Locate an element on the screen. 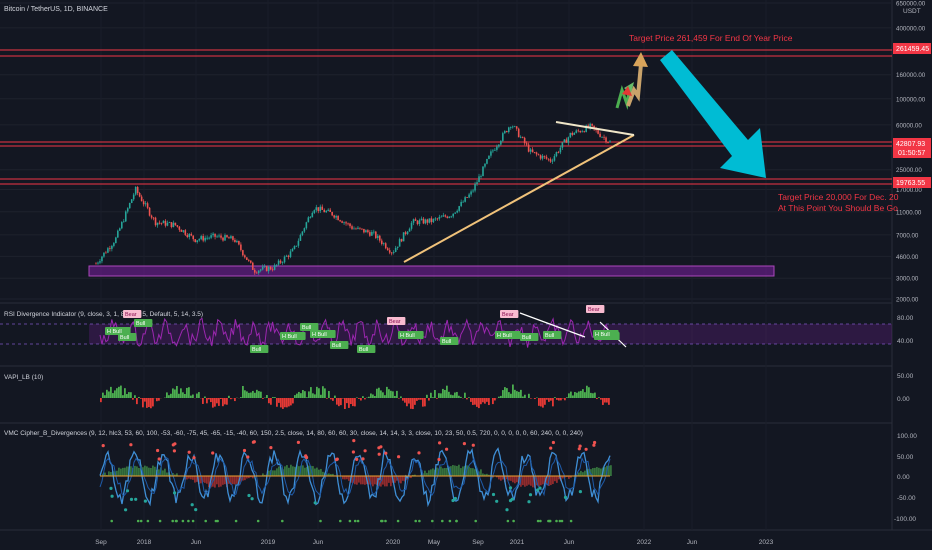 The width and height of the screenshot is (932, 550). divergence-label-text: H Bull is located at coordinates (114, 332).